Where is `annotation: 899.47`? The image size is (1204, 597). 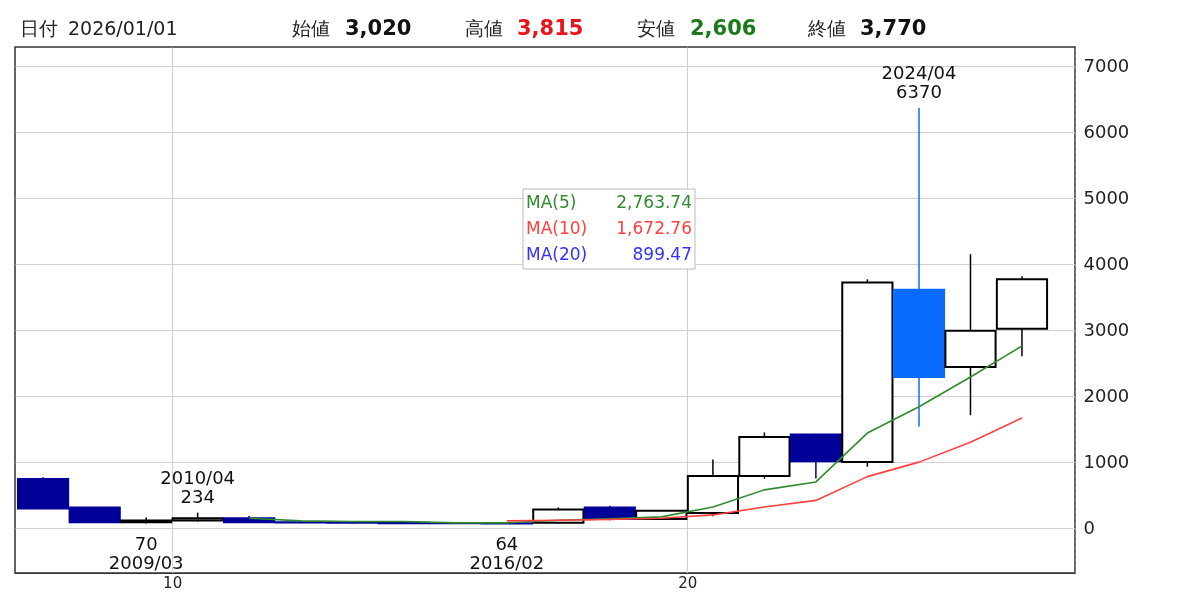 annotation: 899.47 is located at coordinates (662, 254).